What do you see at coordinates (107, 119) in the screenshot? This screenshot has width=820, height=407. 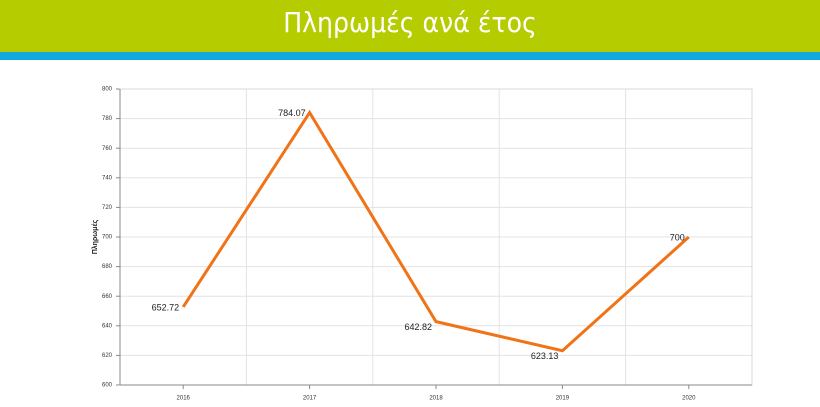 I see `y-tick-label: 780` at bounding box center [107, 119].